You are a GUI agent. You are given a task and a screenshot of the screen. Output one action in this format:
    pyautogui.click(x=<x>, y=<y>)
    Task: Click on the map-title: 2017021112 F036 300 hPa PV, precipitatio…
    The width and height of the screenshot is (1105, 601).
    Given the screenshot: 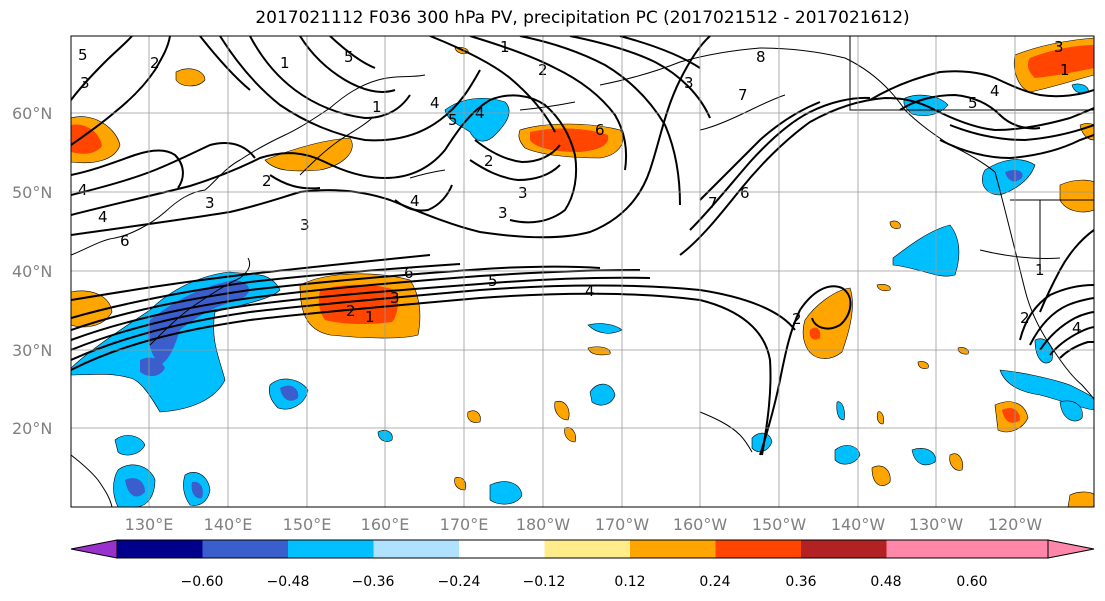 What is the action you would take?
    pyautogui.click(x=582, y=18)
    